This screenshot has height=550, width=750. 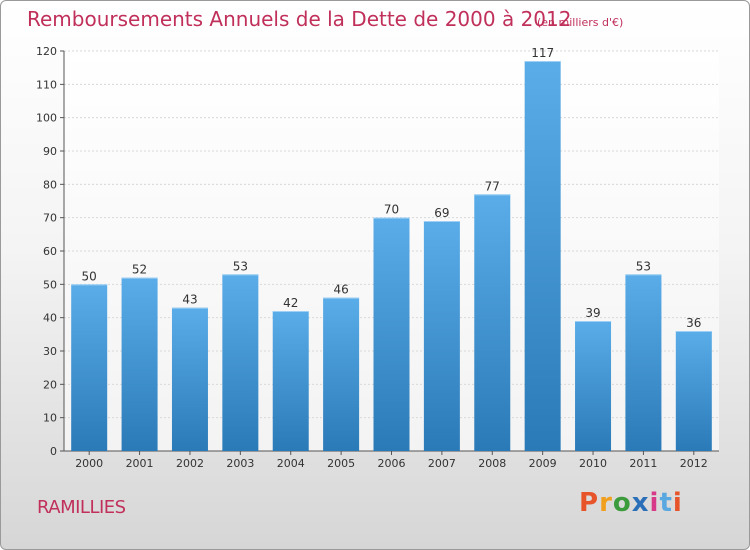 What do you see at coordinates (46, 51) in the screenshot?
I see `y-tick-label: 120` at bounding box center [46, 51].